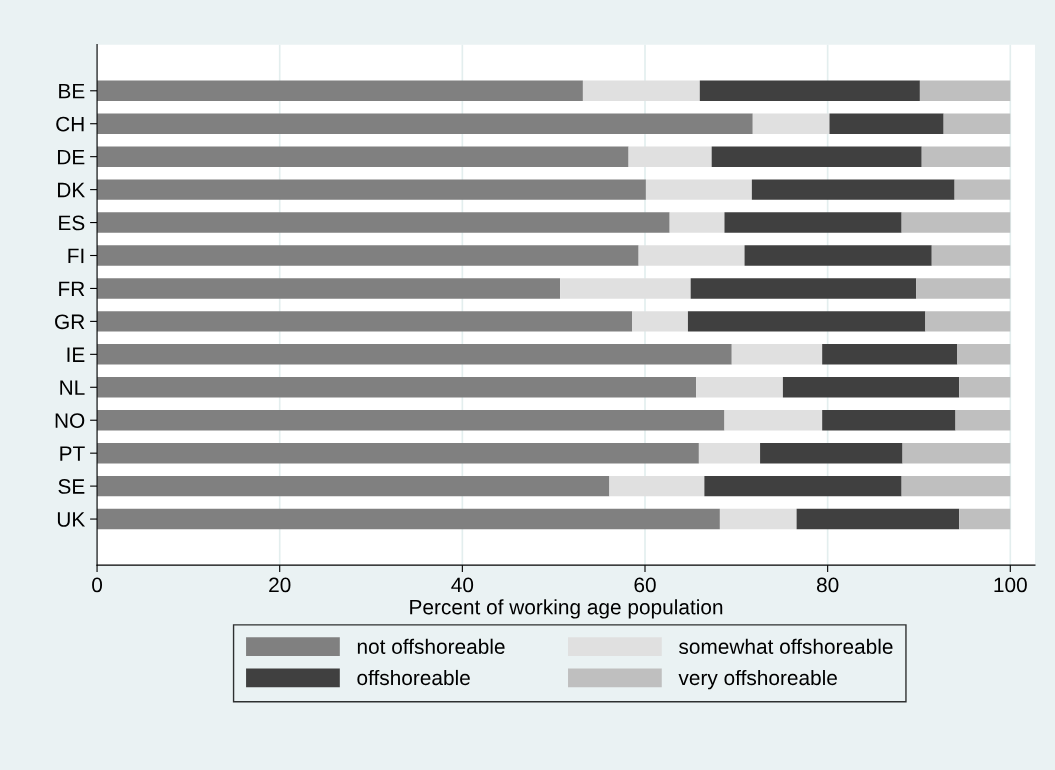 The image size is (1055, 770). Describe the element at coordinates (786, 646) in the screenshot. I see `legend-label: somewhat offshoreable` at that location.